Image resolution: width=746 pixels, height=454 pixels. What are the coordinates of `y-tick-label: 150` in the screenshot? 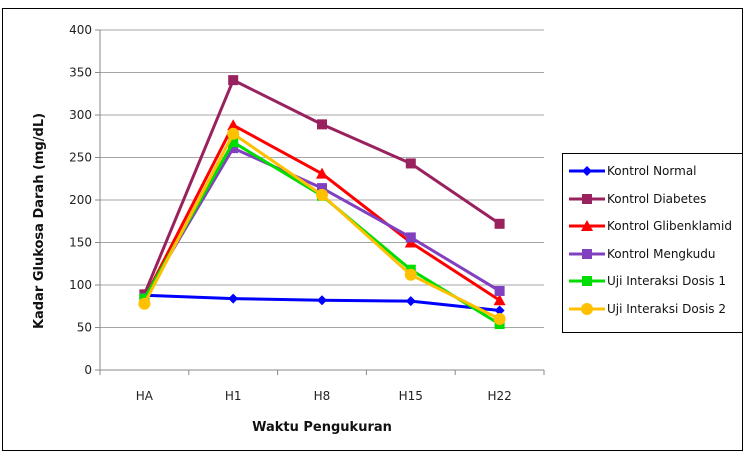 It's located at (80, 243).